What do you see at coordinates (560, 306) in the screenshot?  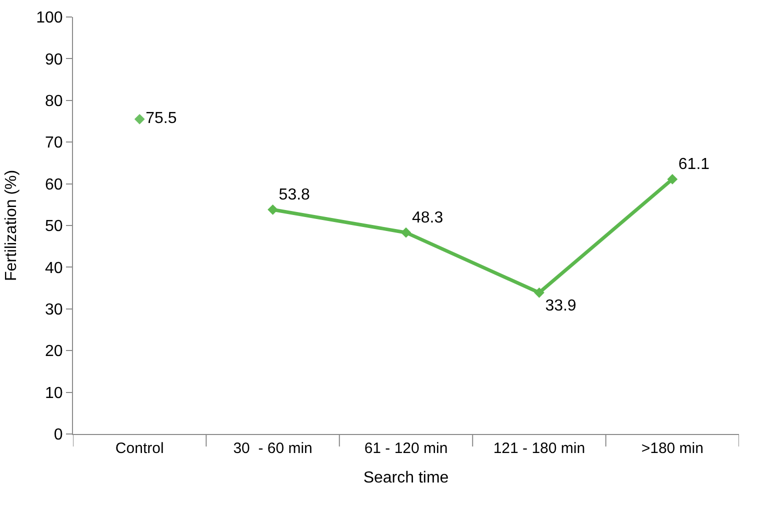 I see `data-label: 33.9` at bounding box center [560, 306].